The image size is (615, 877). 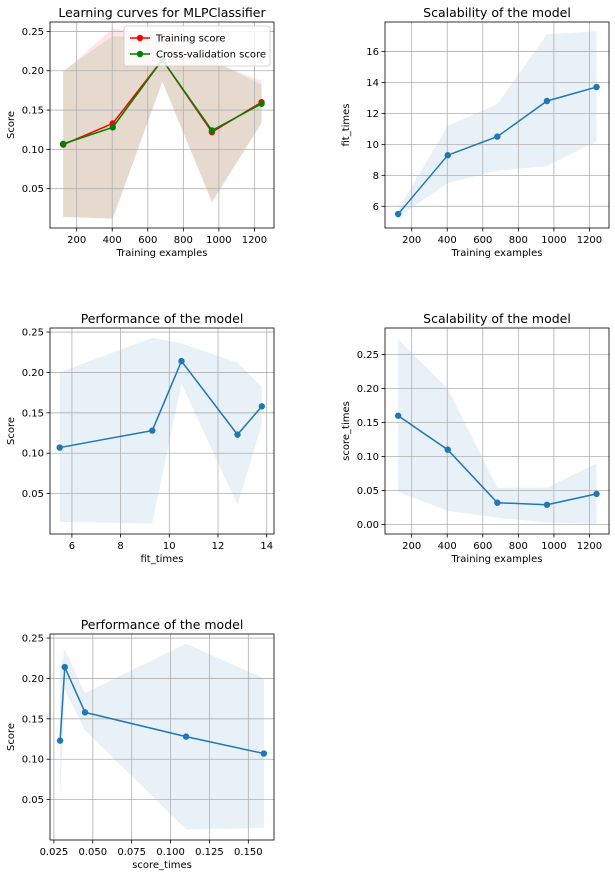 I want to click on y-tick-label: 8, so click(x=376, y=176).